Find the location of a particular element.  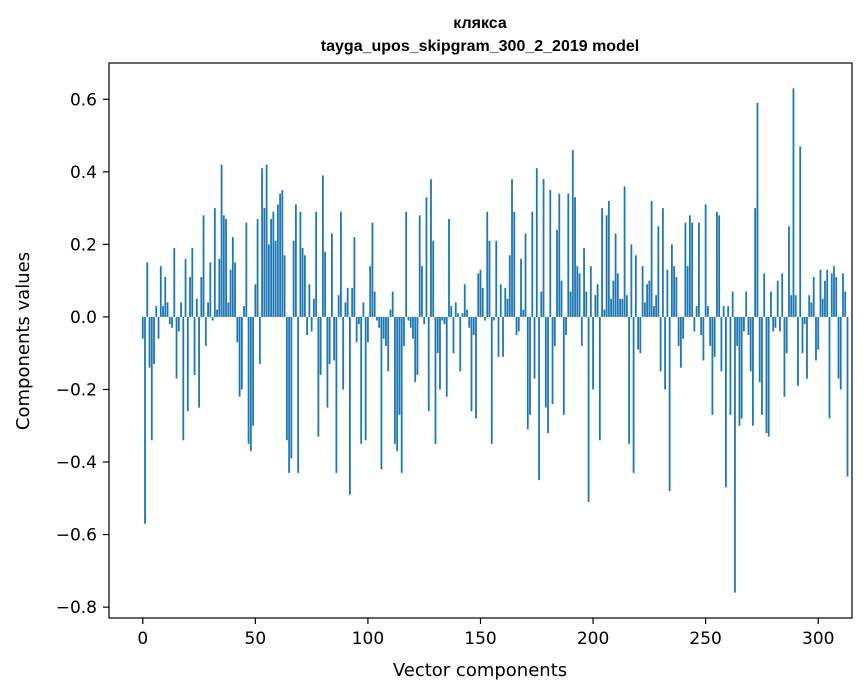

y-tick-label: −0.4 is located at coordinates (76, 463).